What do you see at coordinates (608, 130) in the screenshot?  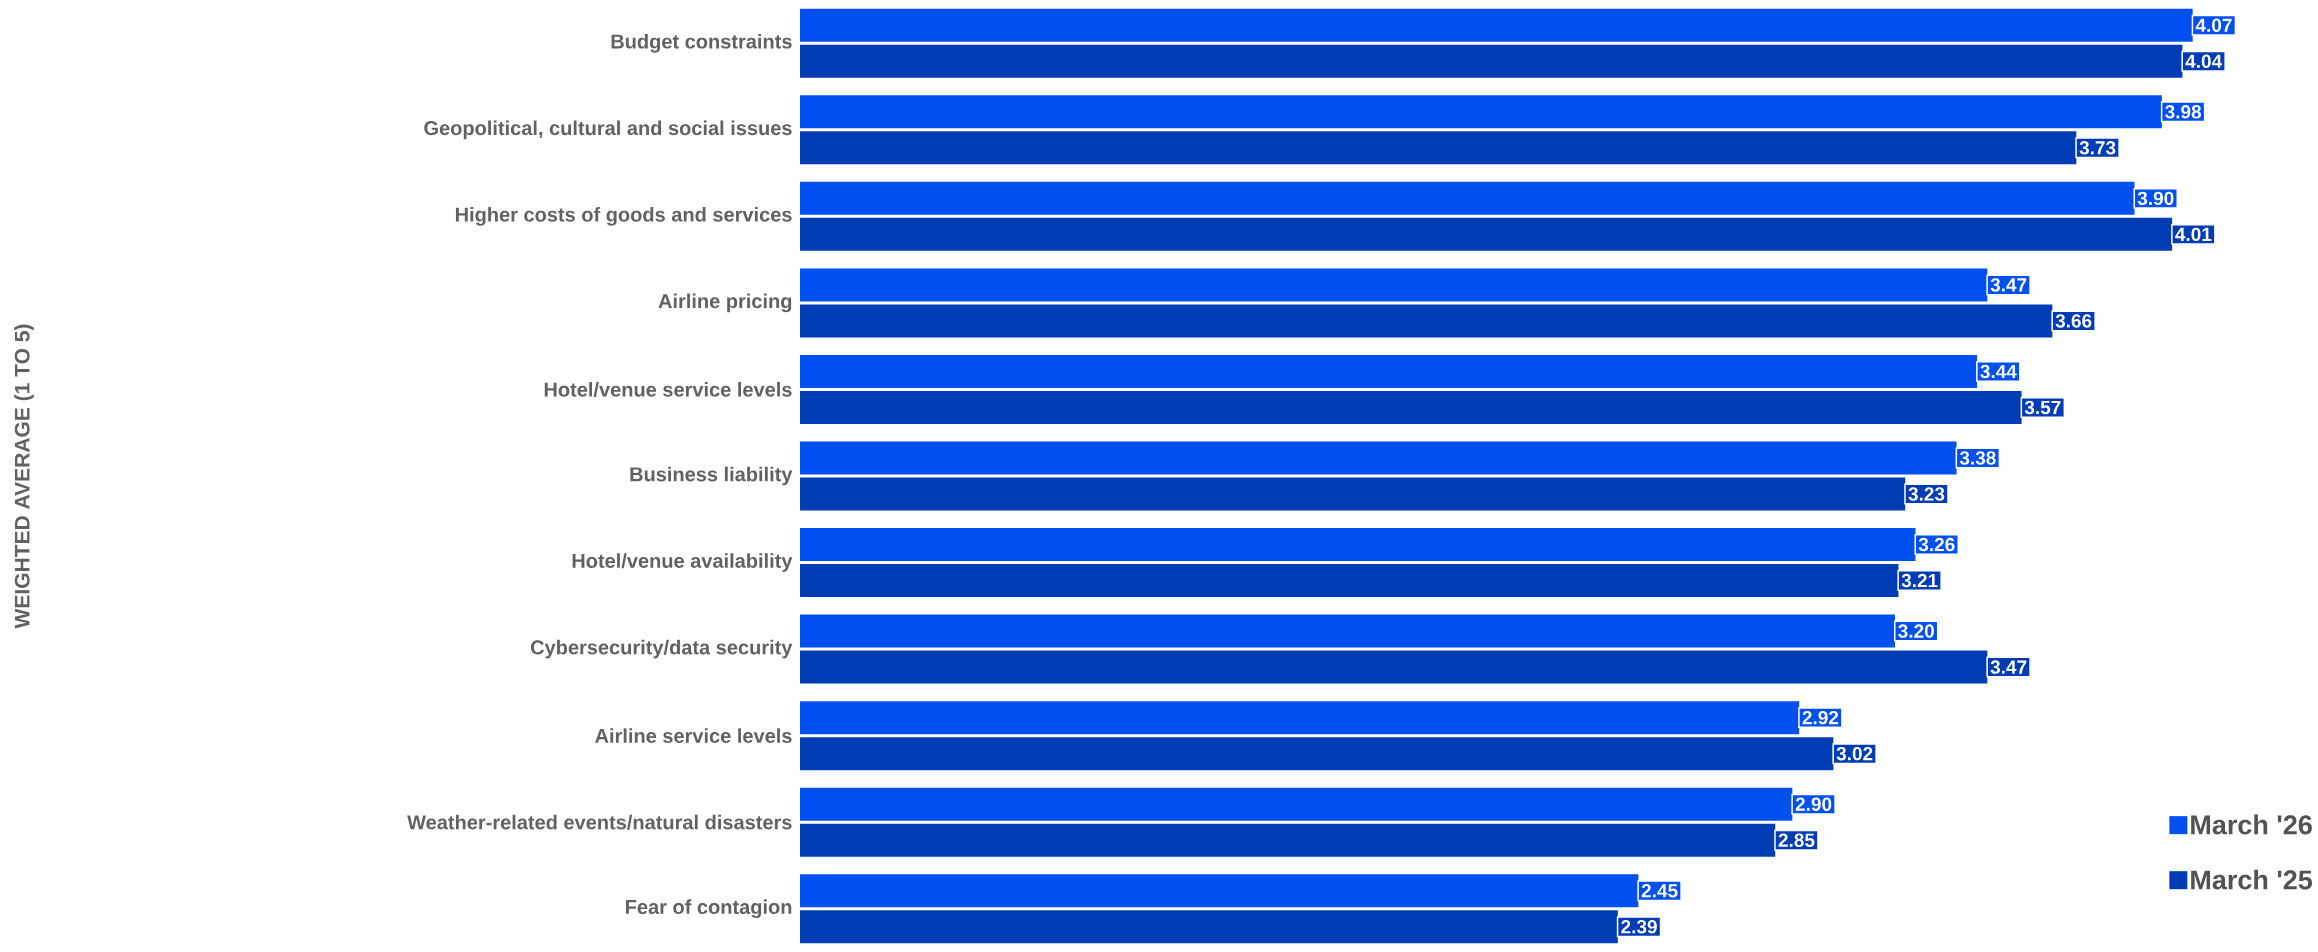 I see `y-tick-label: Geopolitical, cultural and social issues` at bounding box center [608, 130].